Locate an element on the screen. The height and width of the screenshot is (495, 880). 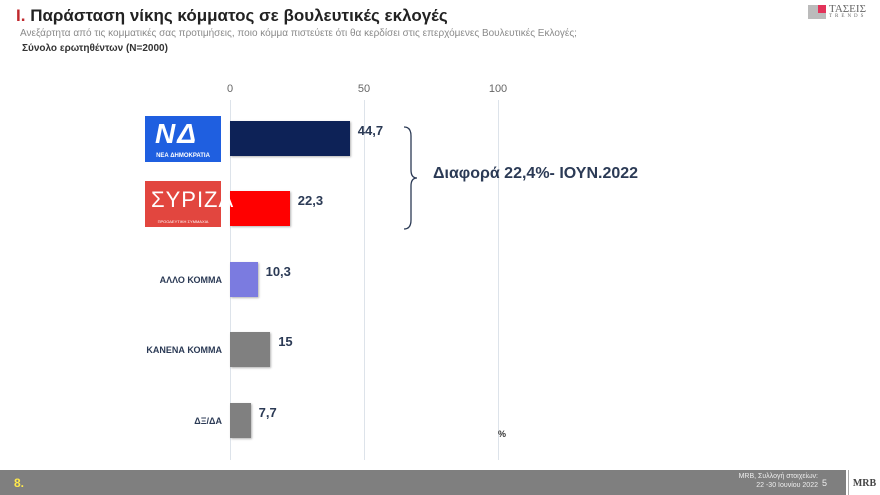
brace-icon is located at coordinates (410, 178).